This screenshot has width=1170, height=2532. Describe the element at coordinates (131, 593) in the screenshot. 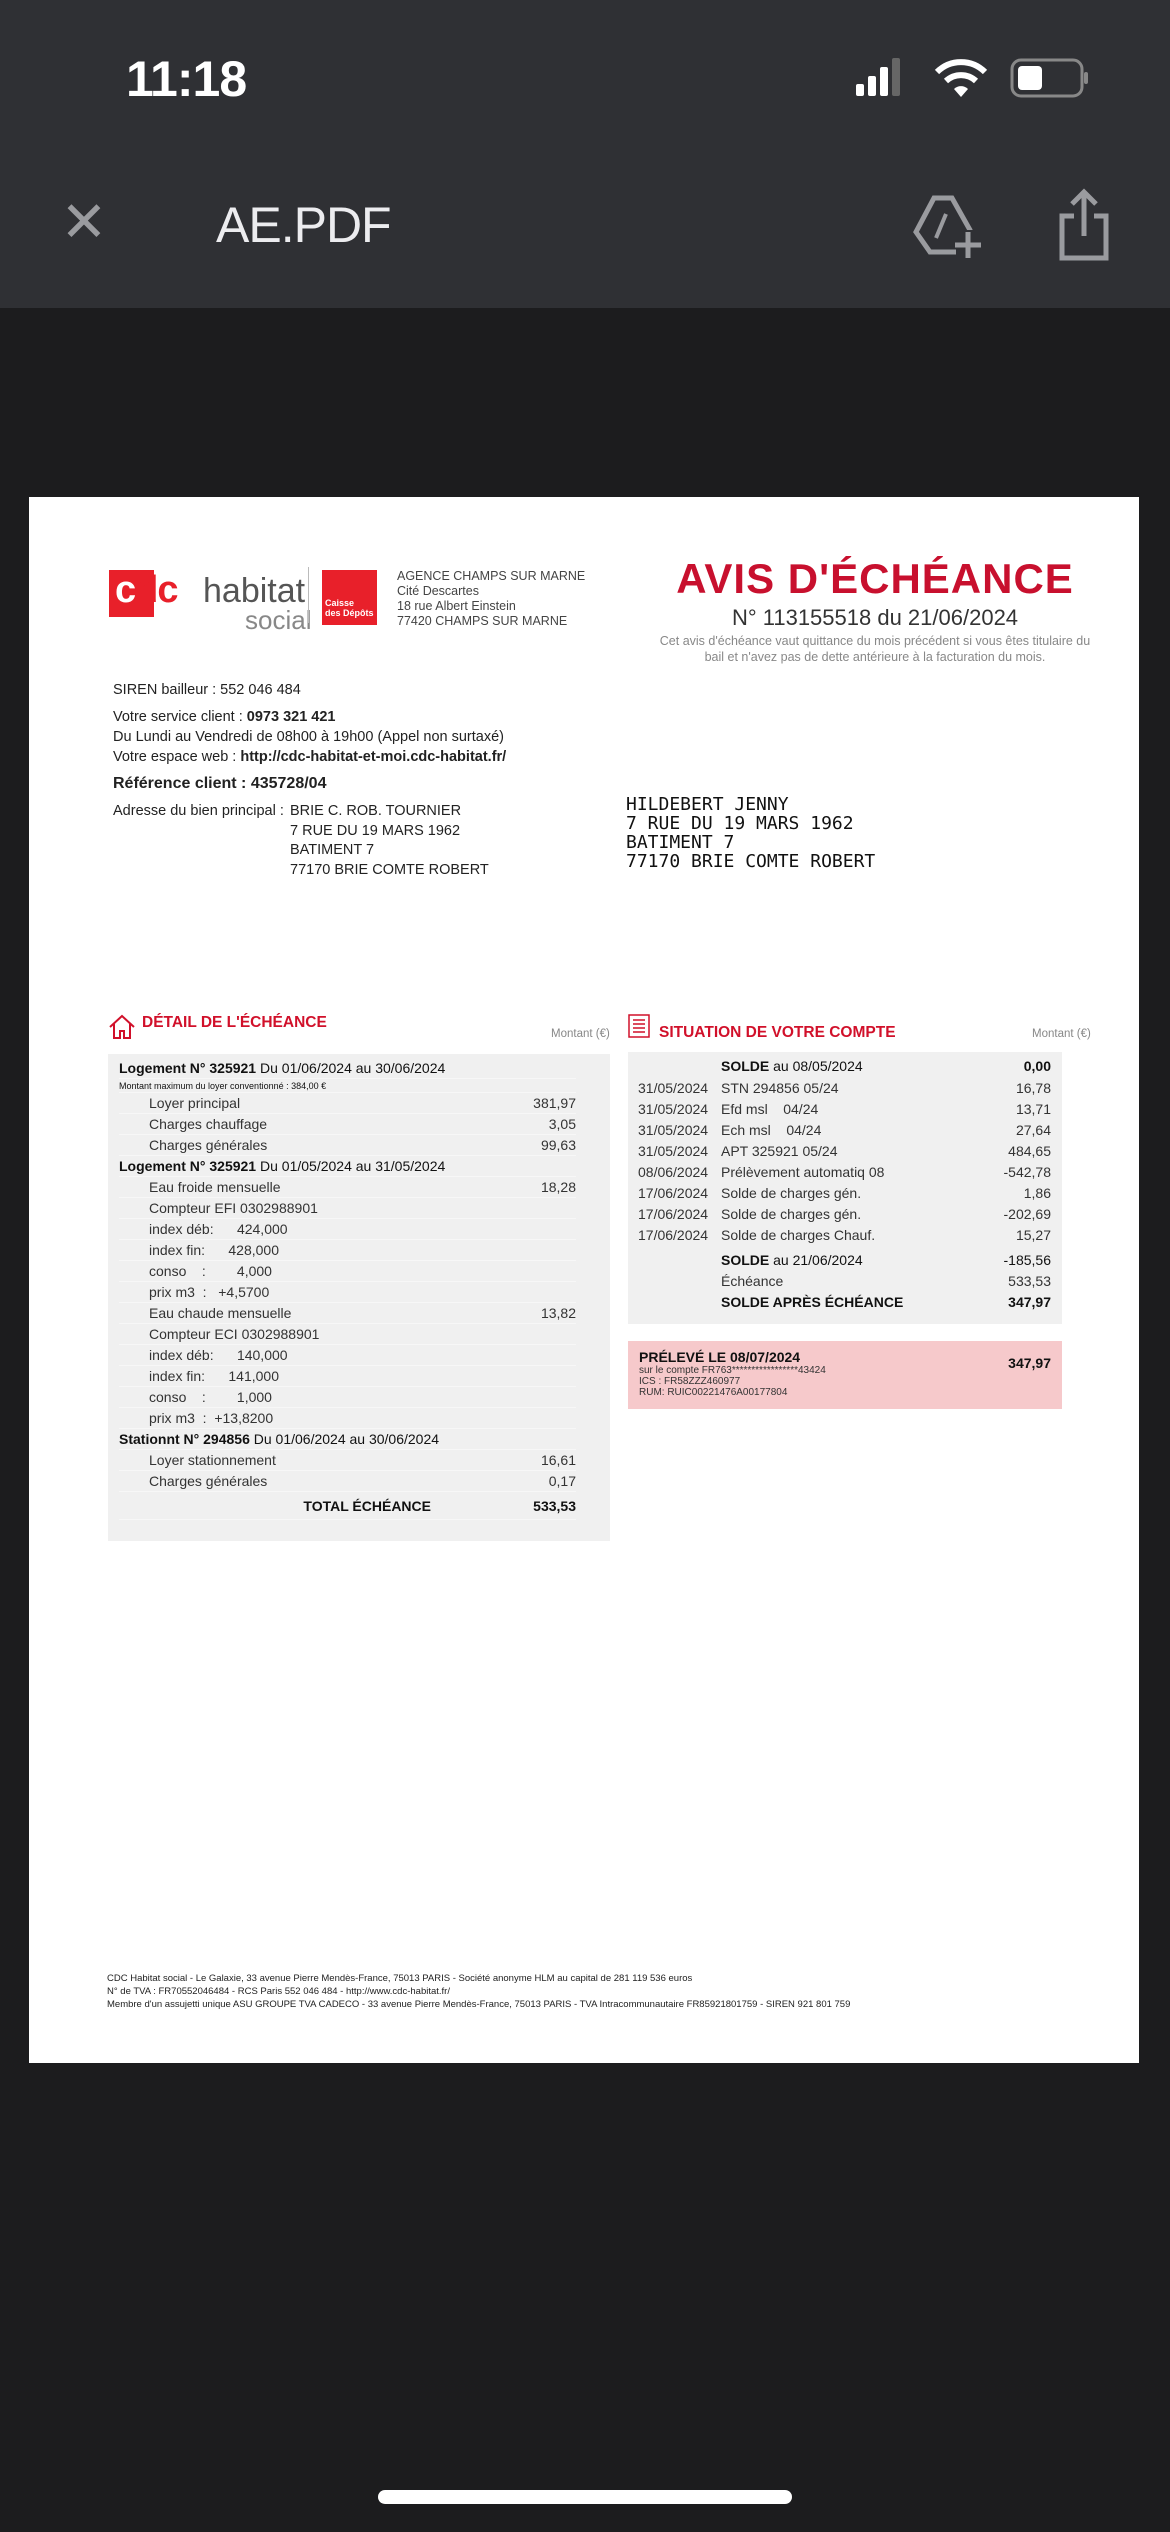

I see `cdc-logo` at that location.